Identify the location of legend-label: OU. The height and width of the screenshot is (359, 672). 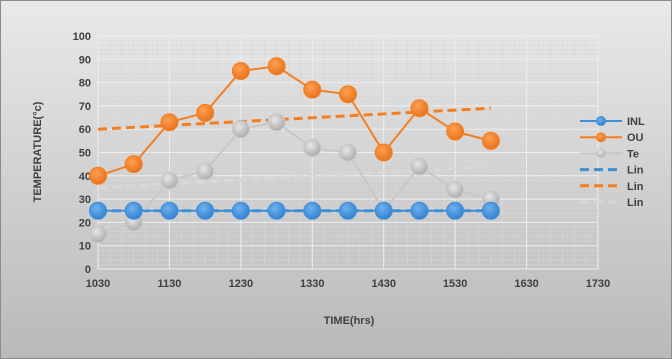
(635, 138).